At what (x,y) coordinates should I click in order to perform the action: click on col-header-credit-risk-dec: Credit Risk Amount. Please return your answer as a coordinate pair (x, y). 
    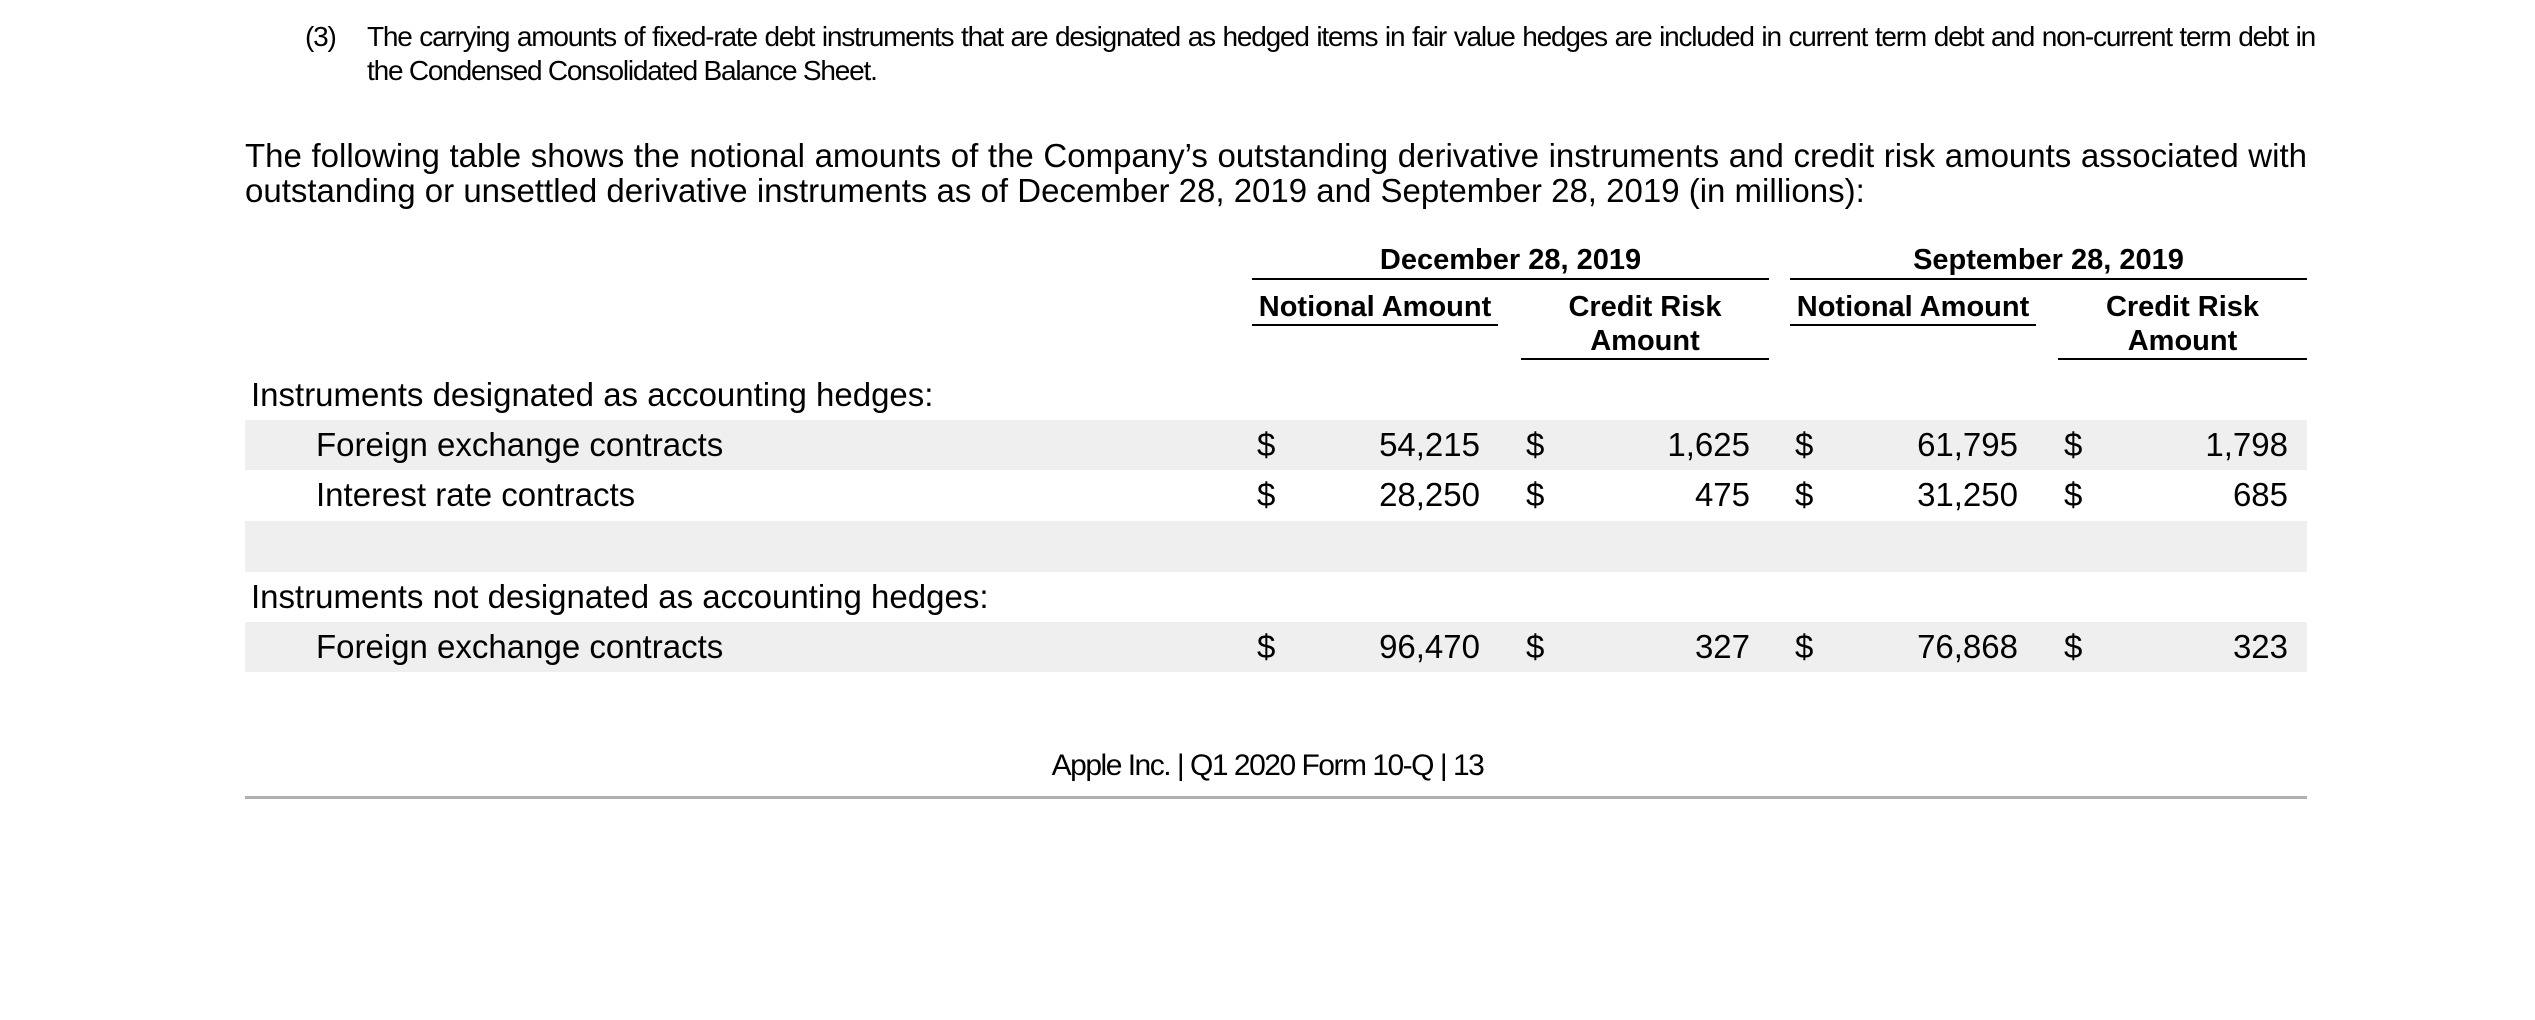
    Looking at the image, I should click on (1645, 325).